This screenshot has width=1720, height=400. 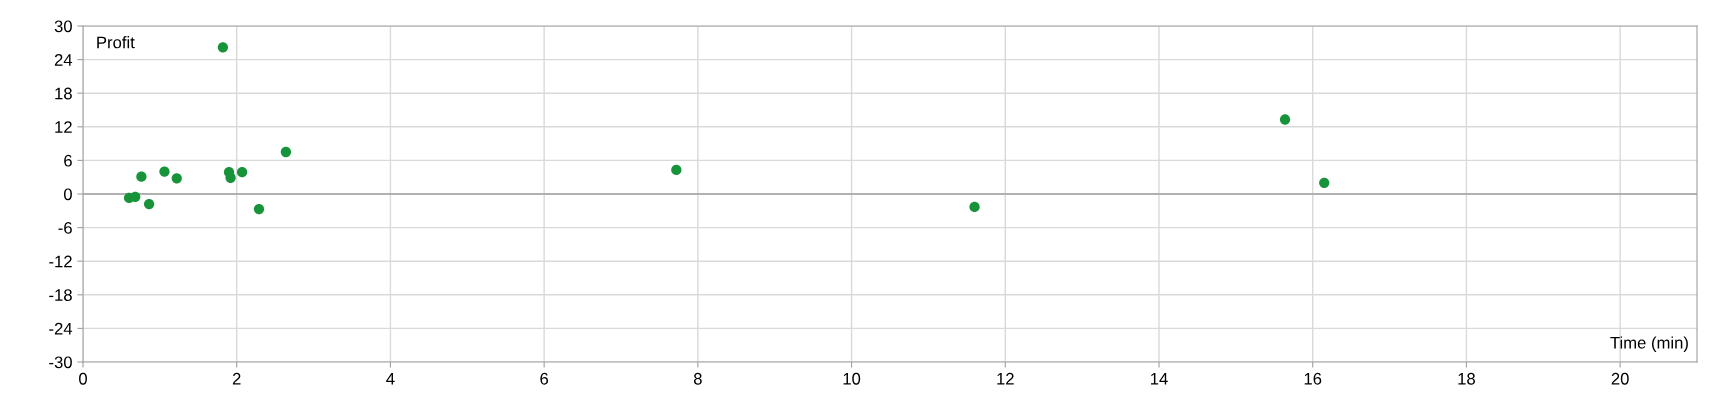 I want to click on x-axis-title: Time (min), so click(x=1649, y=344).